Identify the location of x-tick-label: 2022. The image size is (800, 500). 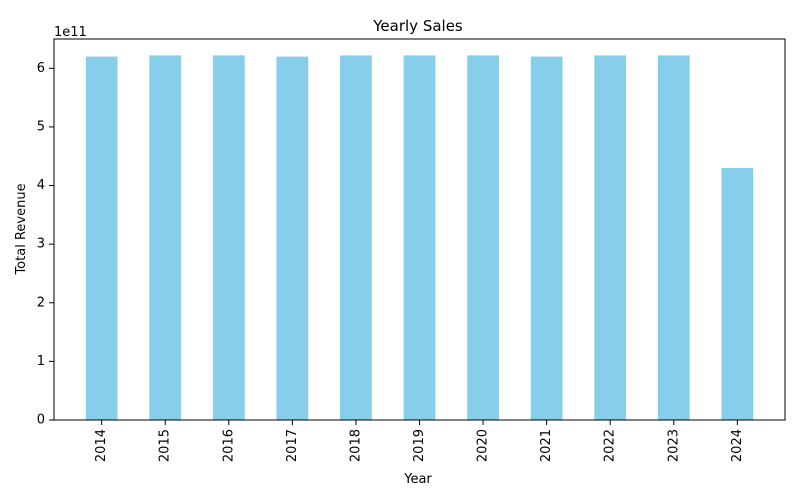
(610, 445).